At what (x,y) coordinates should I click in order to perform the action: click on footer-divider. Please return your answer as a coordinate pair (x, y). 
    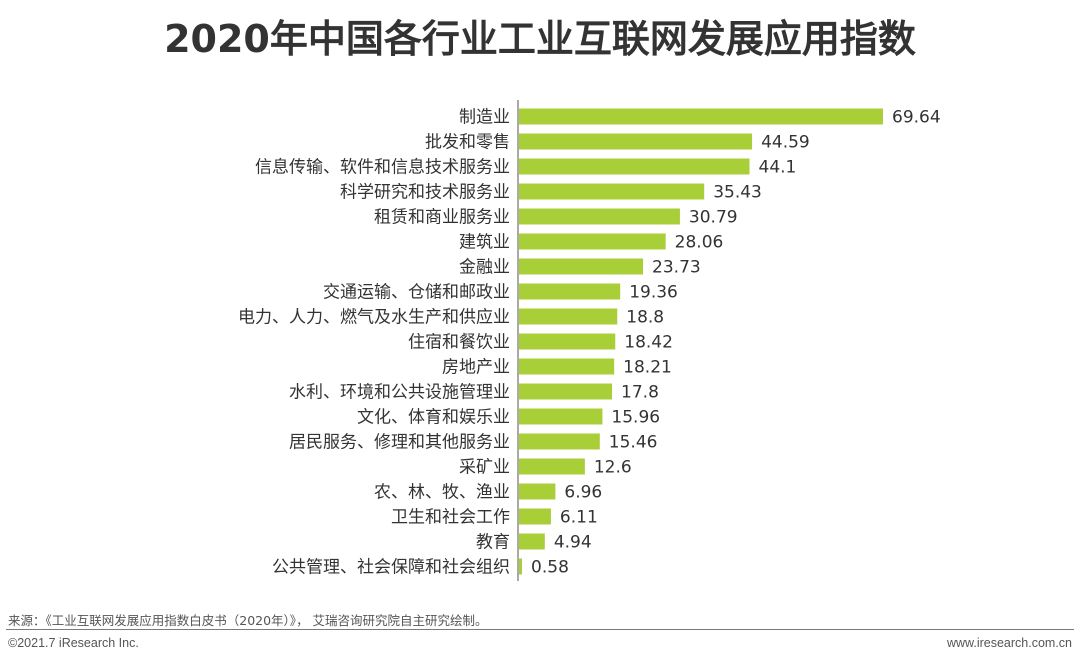
    Looking at the image, I should click on (540, 629).